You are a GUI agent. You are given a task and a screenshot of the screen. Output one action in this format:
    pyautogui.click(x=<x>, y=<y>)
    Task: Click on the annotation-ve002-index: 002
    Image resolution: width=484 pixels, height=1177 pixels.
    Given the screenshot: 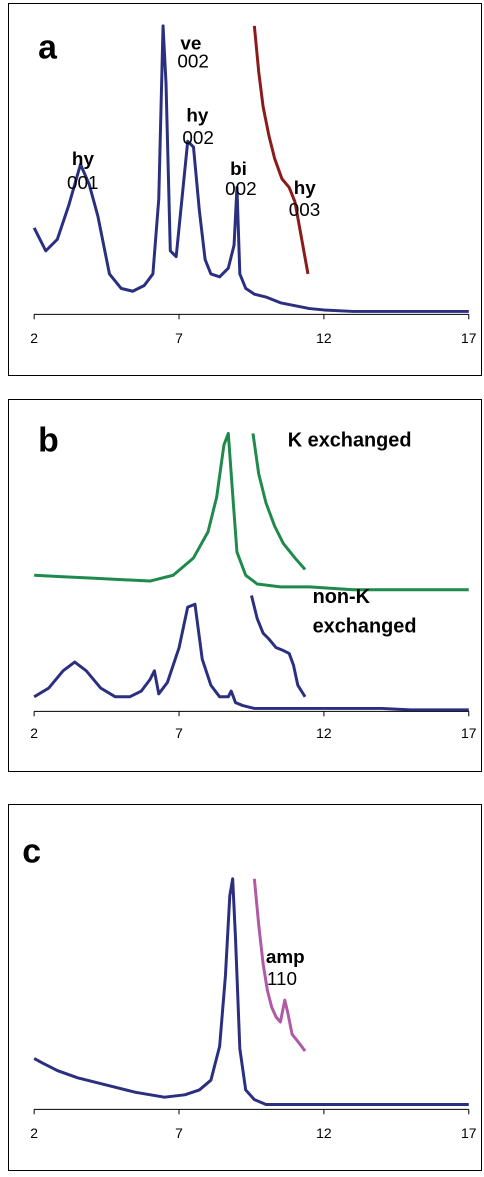 What is the action you would take?
    pyautogui.click(x=193, y=62)
    